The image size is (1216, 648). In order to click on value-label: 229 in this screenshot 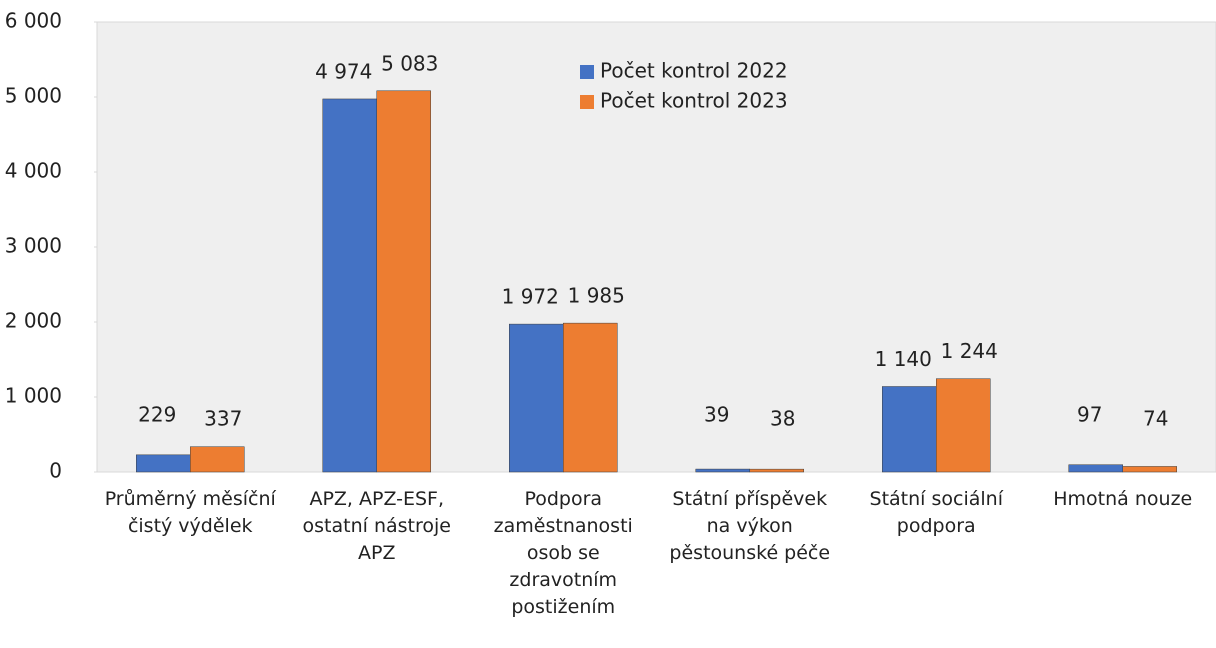, I will do `click(157, 415)`.